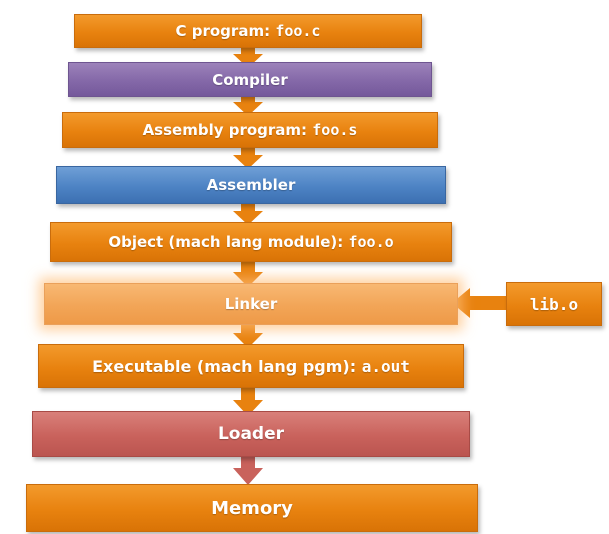 The image size is (609, 534). I want to click on object-label: Object (mach lang module):, so click(226, 242).